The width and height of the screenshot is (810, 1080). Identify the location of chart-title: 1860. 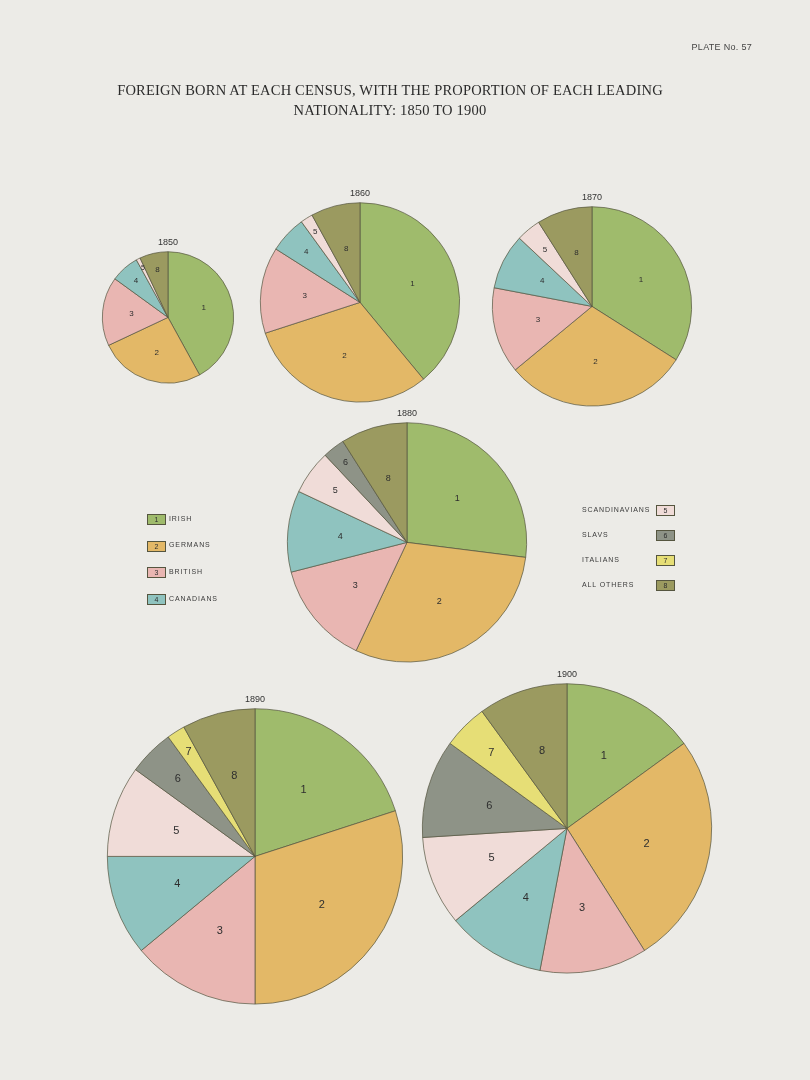
(360, 192).